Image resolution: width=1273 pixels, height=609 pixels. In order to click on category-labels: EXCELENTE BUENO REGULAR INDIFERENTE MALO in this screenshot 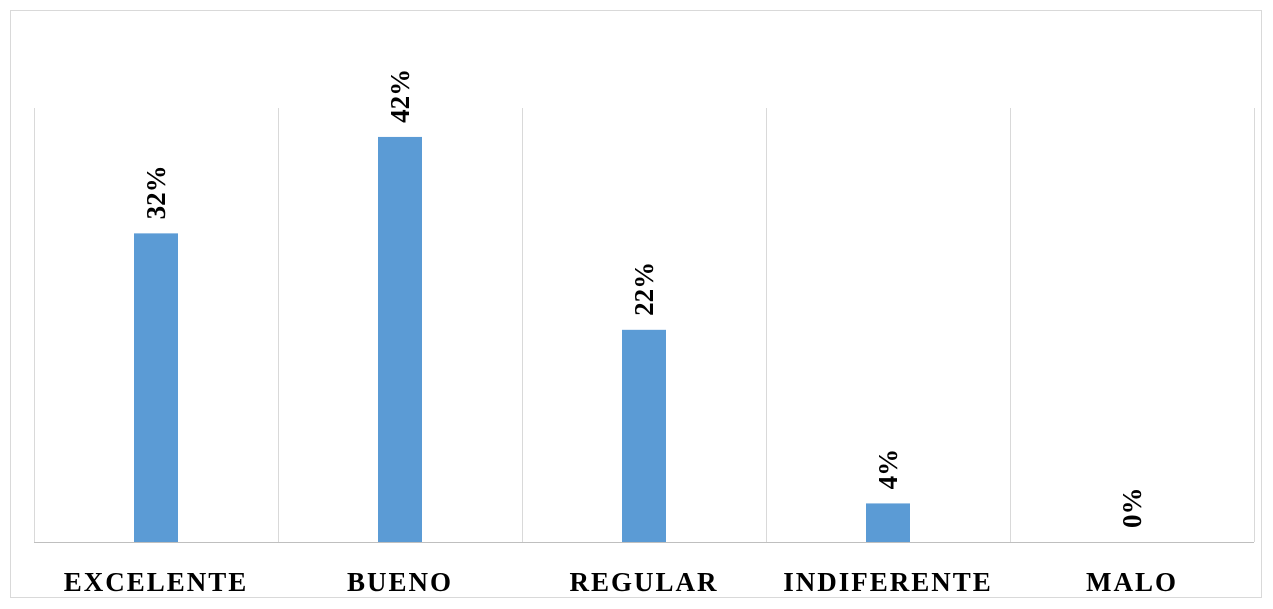, I will do `click(621, 582)`.